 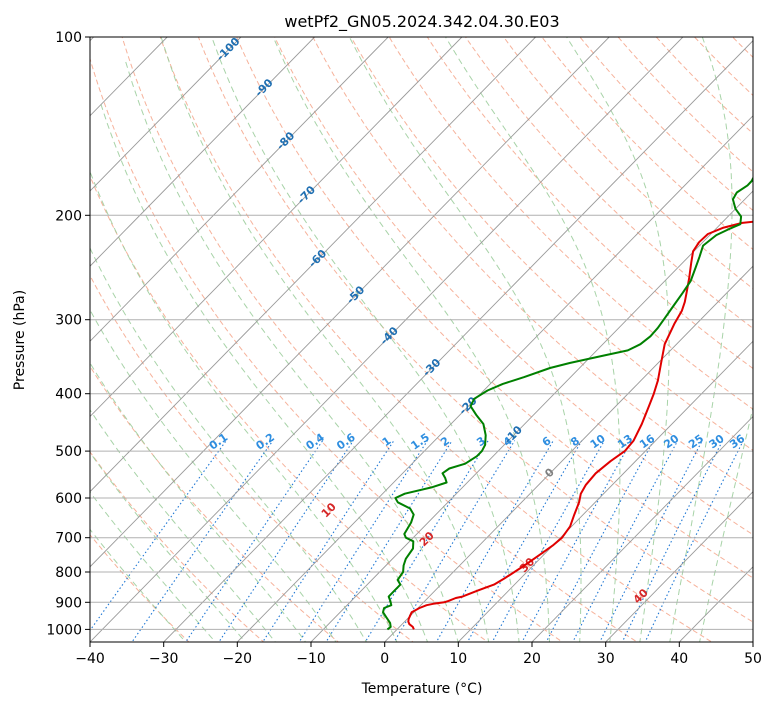 I want to click on x-tick-label: −20, so click(x=238, y=659).